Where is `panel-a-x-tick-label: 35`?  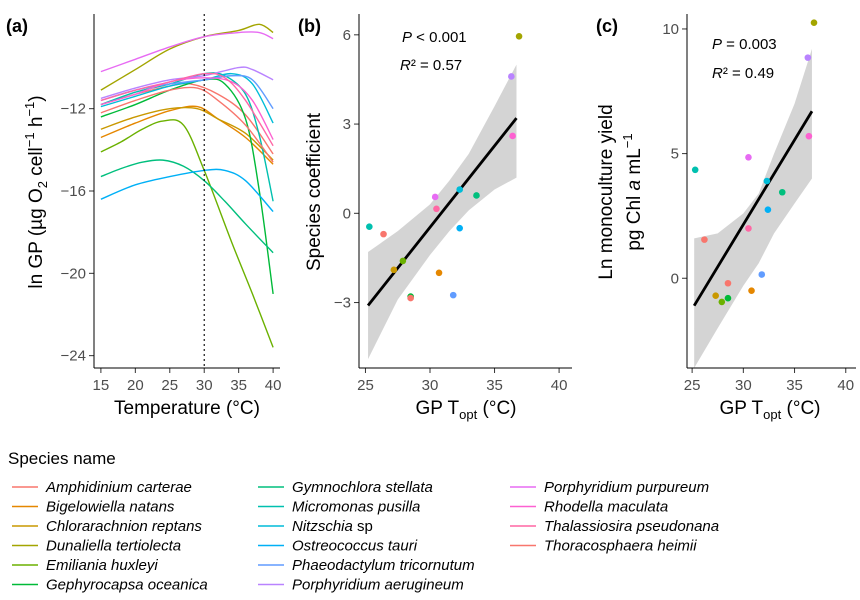 panel-a-x-tick-label: 35 is located at coordinates (238, 385).